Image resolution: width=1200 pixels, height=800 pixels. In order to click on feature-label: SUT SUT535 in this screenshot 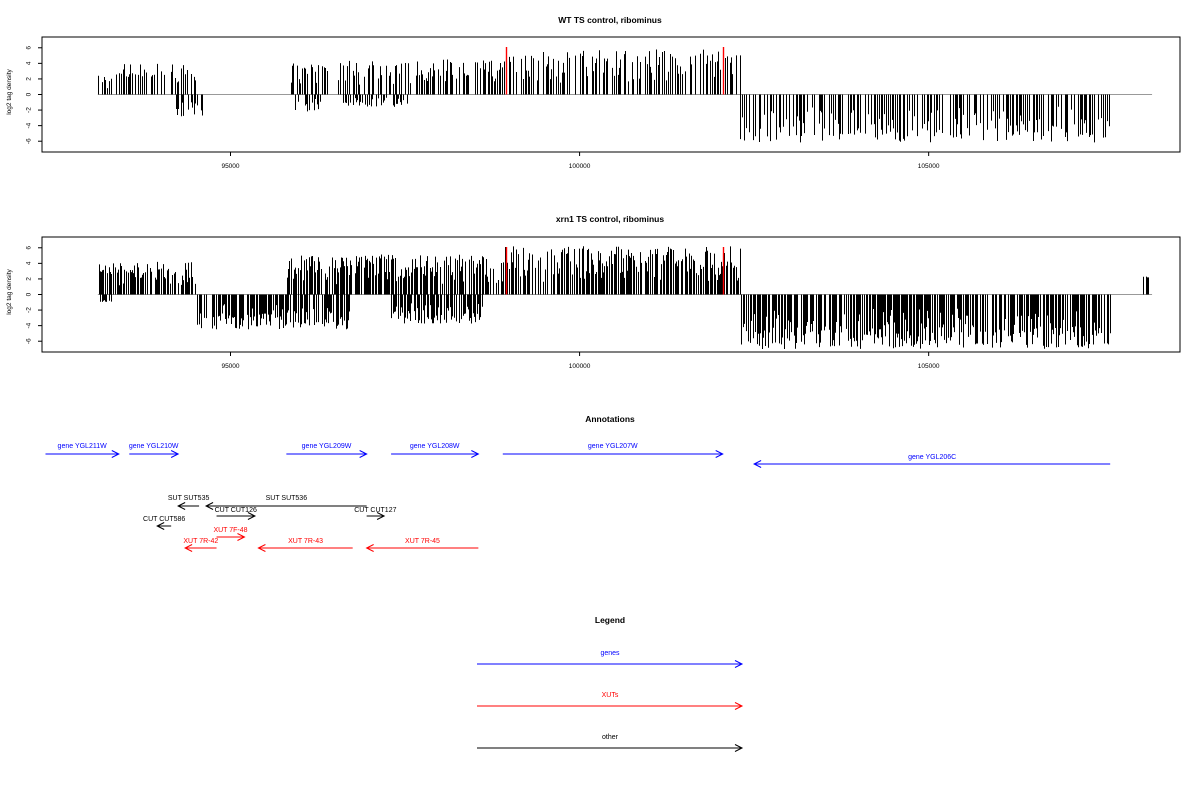, I will do `click(189, 498)`.